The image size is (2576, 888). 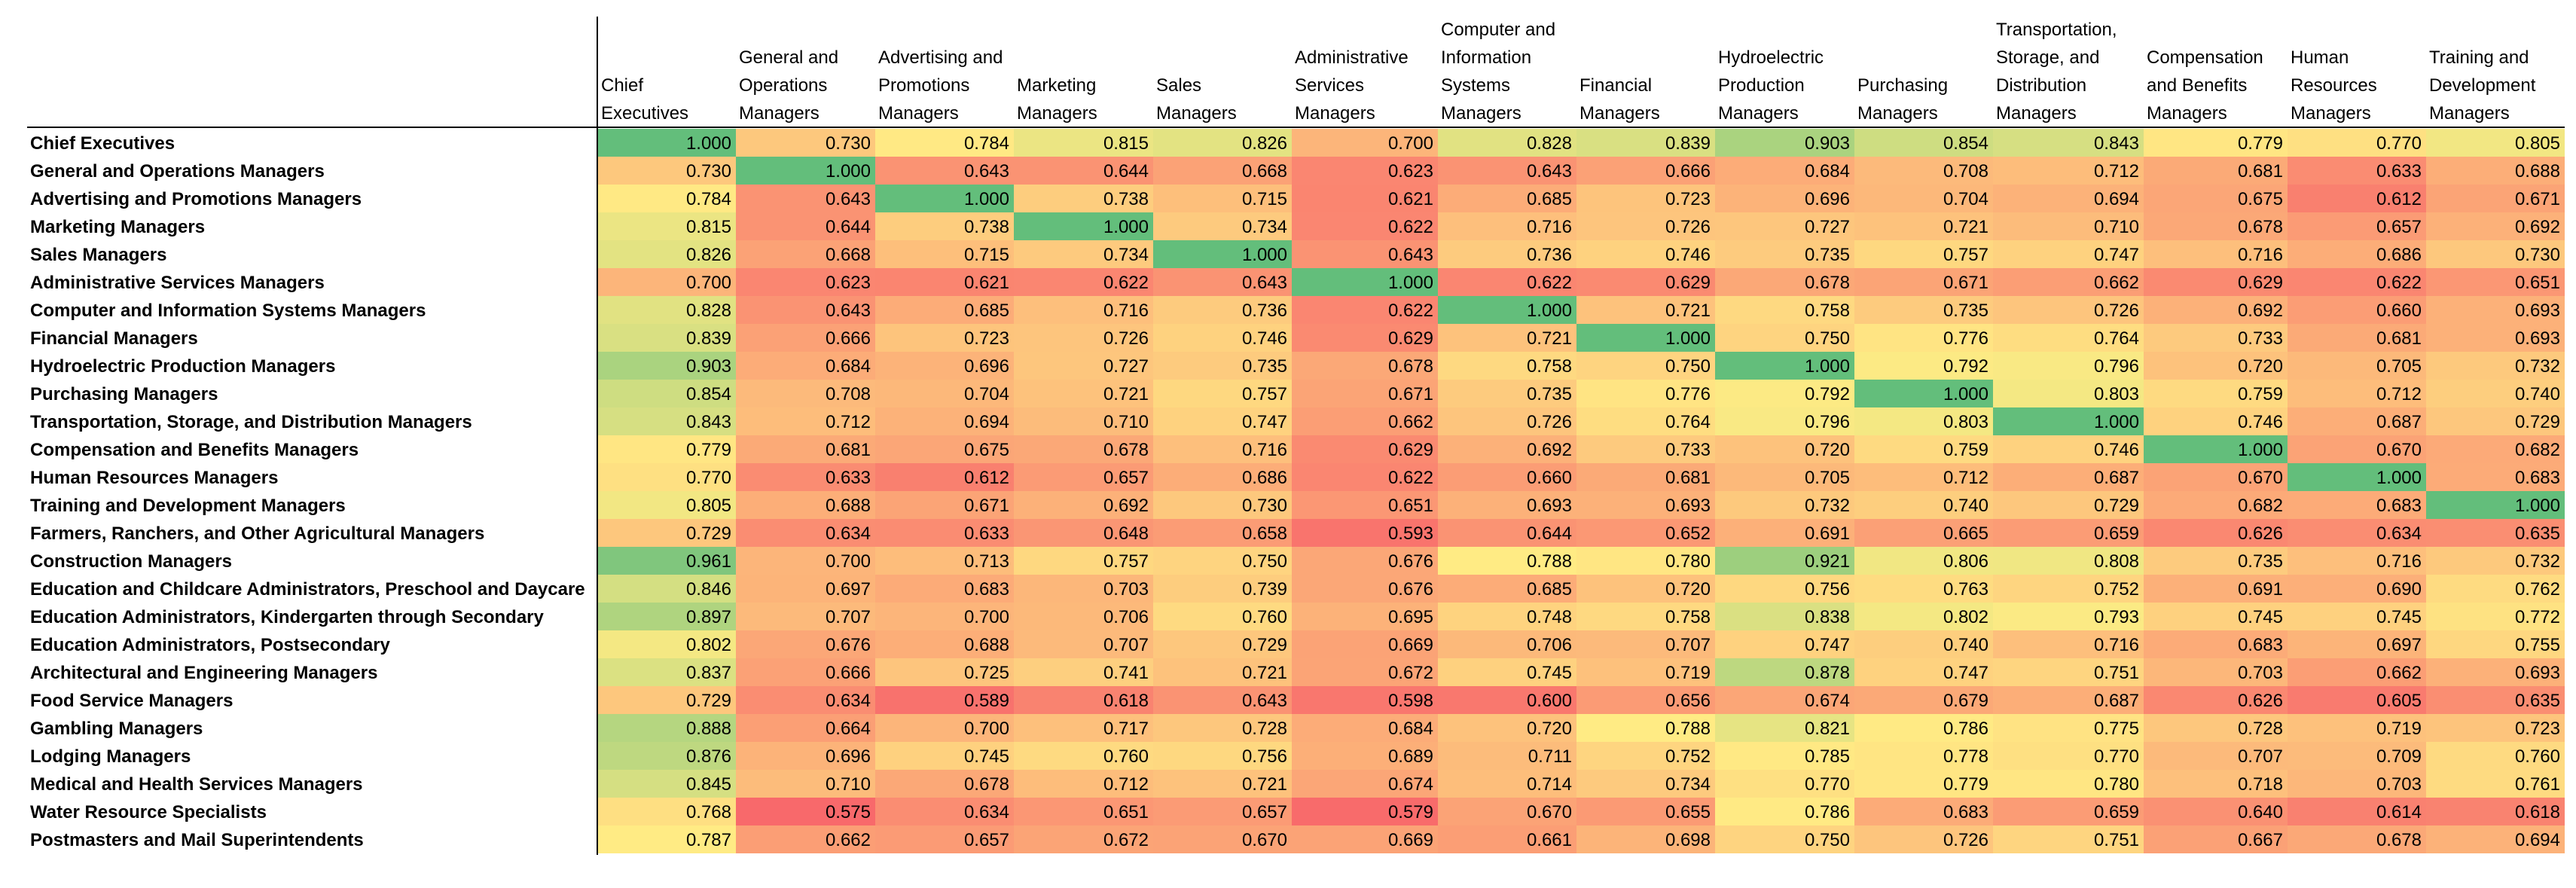 What do you see at coordinates (1411, 812) in the screenshot?
I see `cell-value-label: 0.579` at bounding box center [1411, 812].